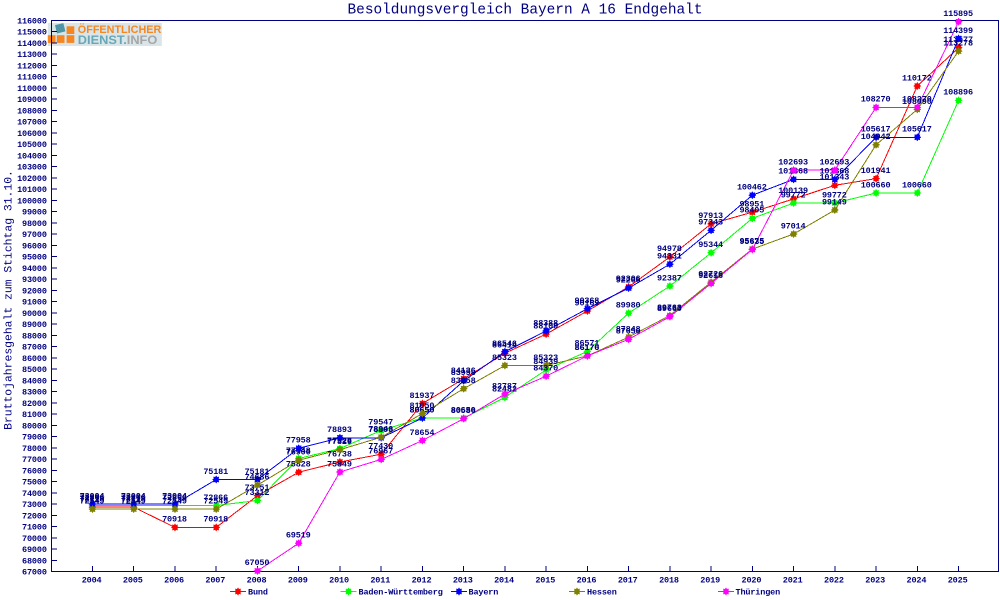 The image size is (1000, 600). What do you see at coordinates (545, 323) in the screenshot?
I see `svg-text: 88388` at bounding box center [545, 323].